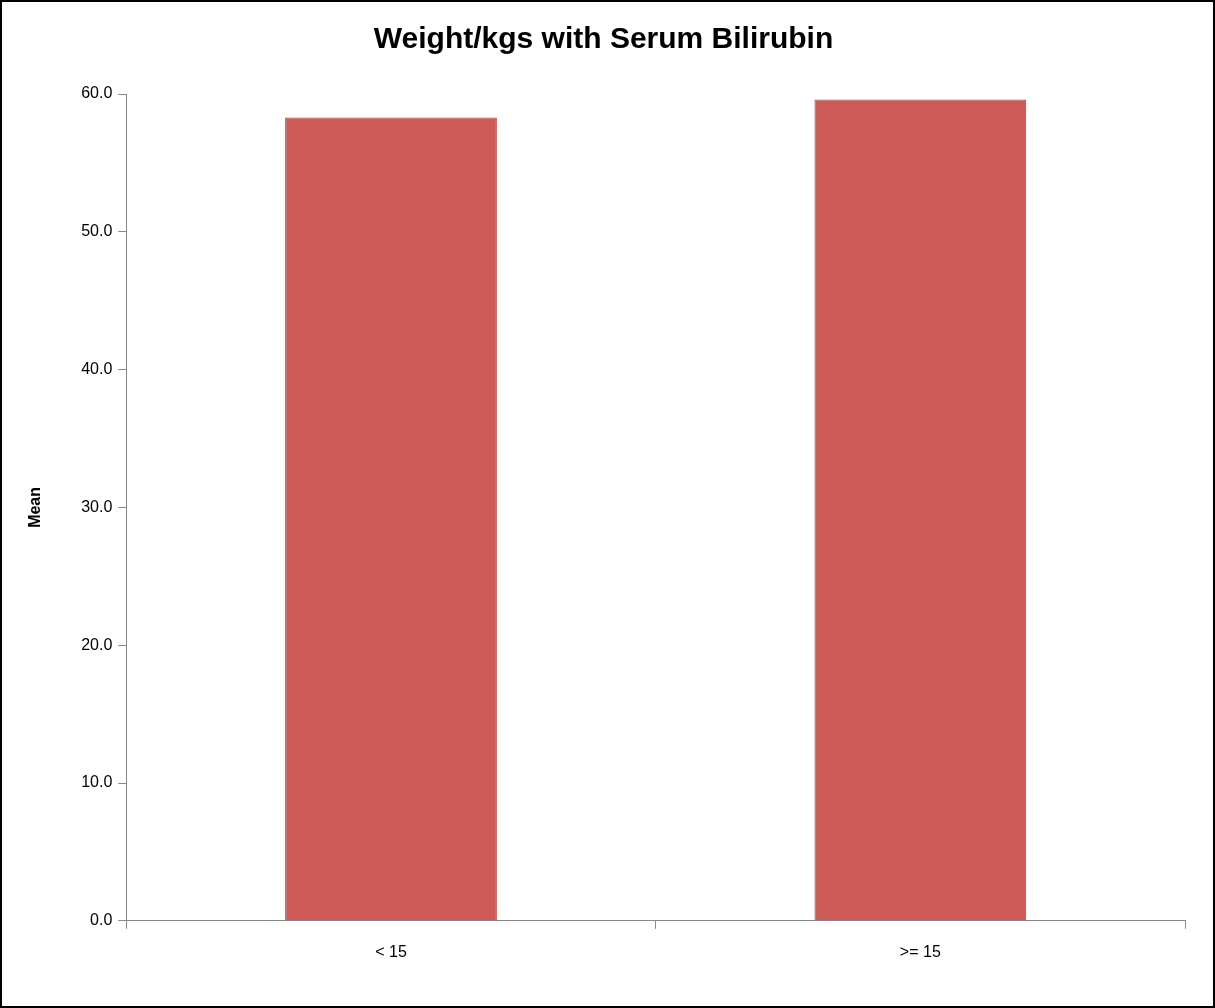  Describe the element at coordinates (603, 38) in the screenshot. I see `chart-title: Weight/kgs with Serum Bilirubin` at that location.